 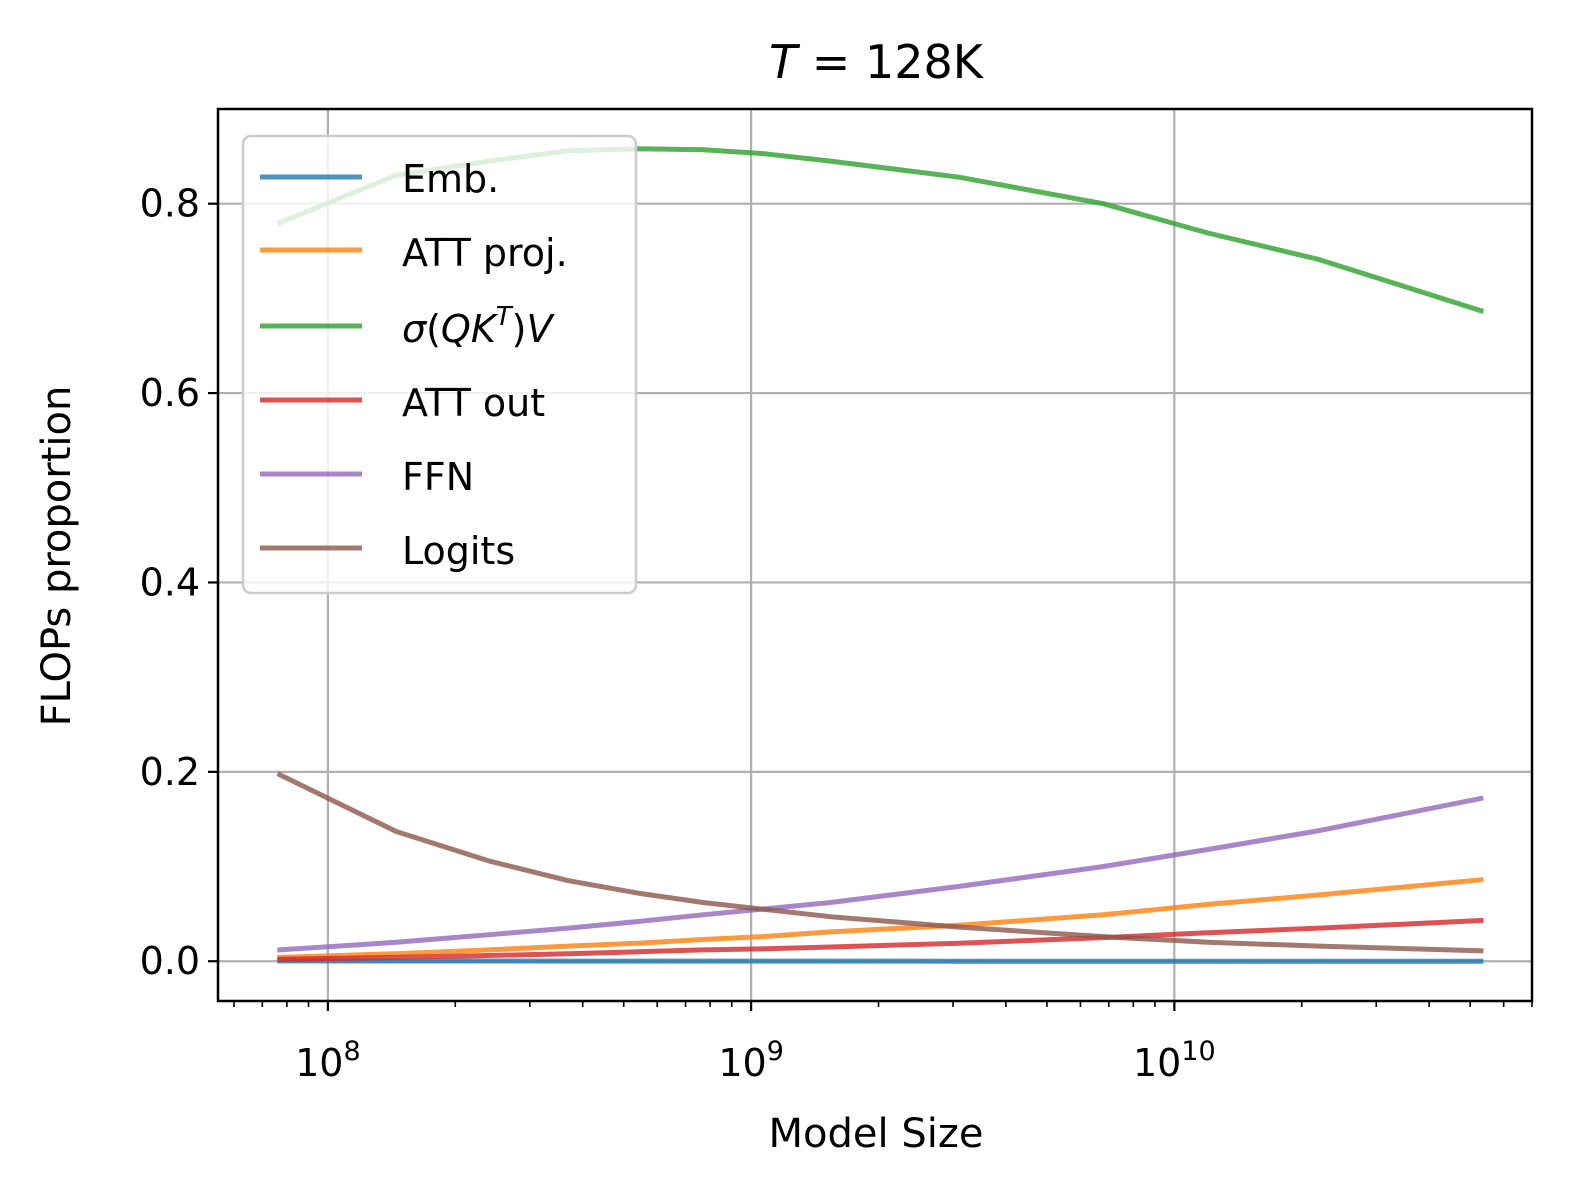 I want to click on series-line-att-proj, so click(x=880, y=918).